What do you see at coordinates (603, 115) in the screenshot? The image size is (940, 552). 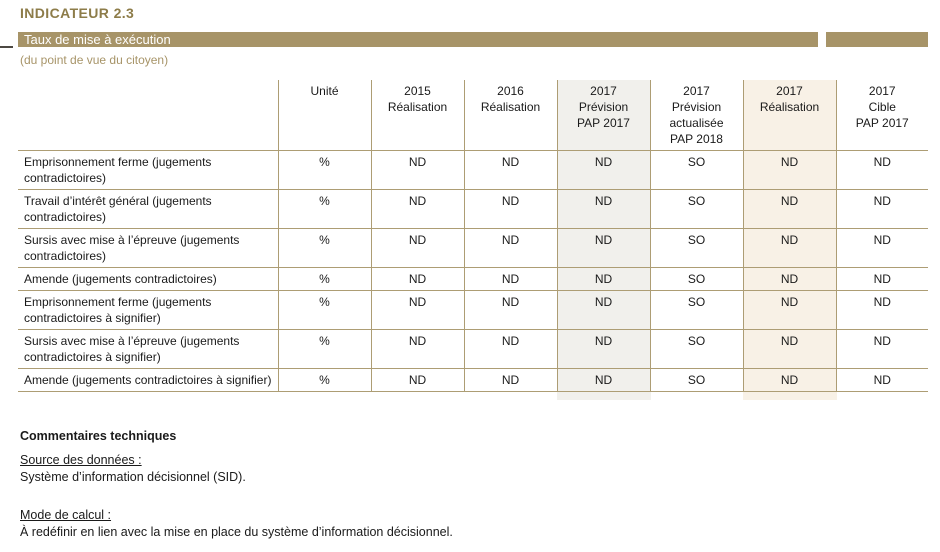 I see `col-header-2017-prevision-pap2017: 2017 Prévision PAP 2017` at bounding box center [603, 115].